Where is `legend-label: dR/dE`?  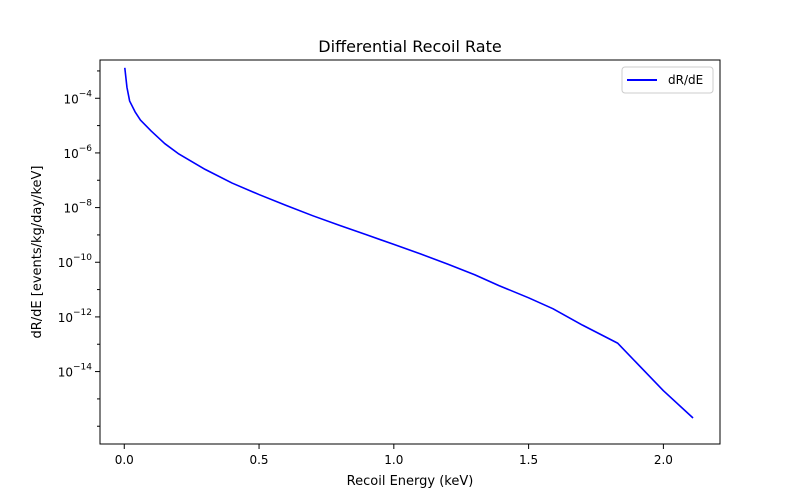
legend-label: dR/dE is located at coordinates (685, 80).